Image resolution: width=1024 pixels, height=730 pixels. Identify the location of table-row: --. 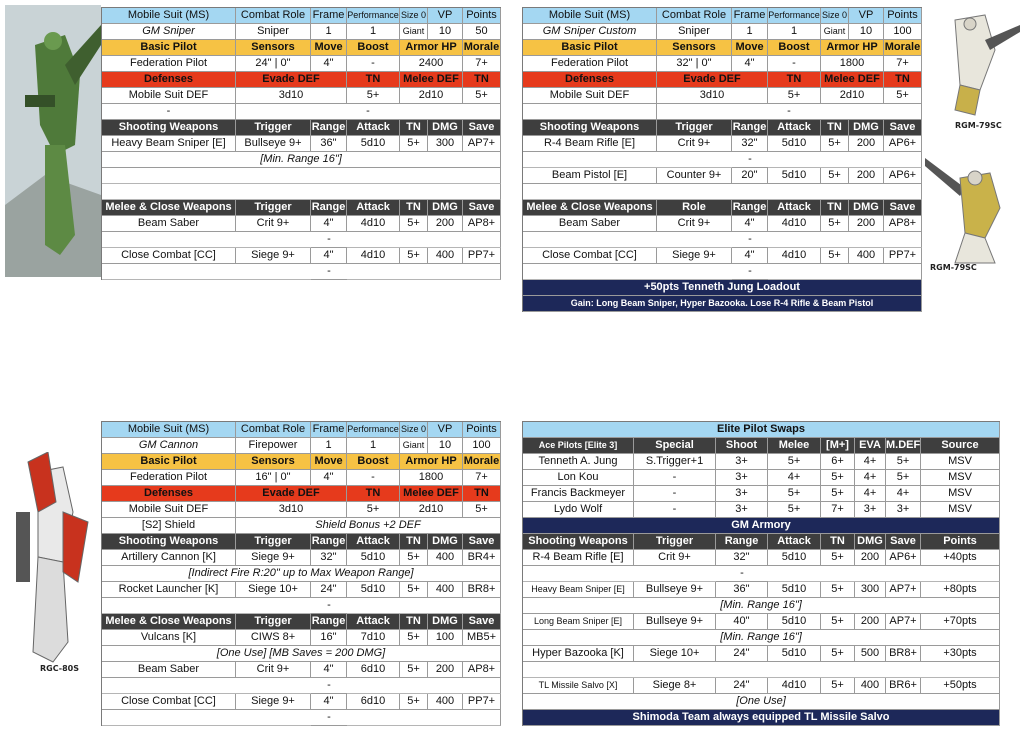
(301, 112).